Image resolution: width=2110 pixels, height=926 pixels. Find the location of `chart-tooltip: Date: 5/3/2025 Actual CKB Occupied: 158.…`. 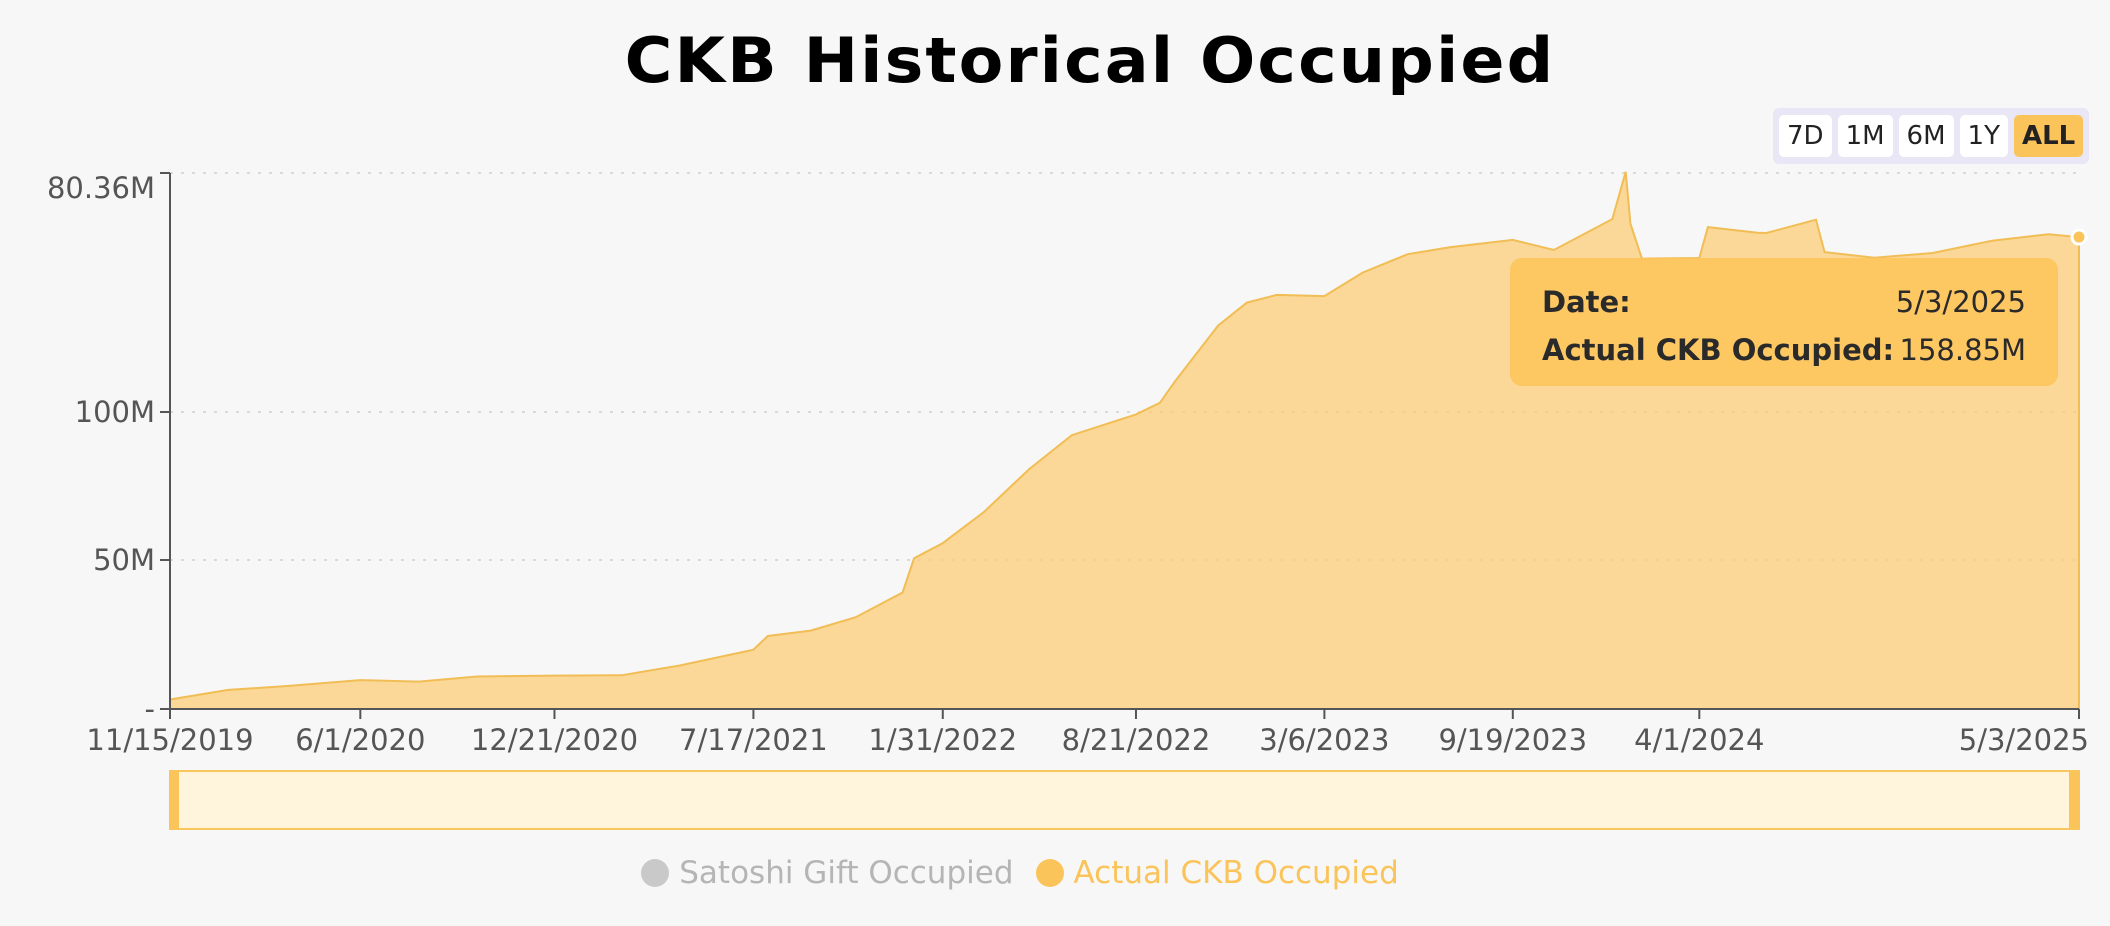

chart-tooltip: Date: 5/3/2025 Actual CKB Occupied: 158.… is located at coordinates (1784, 322).